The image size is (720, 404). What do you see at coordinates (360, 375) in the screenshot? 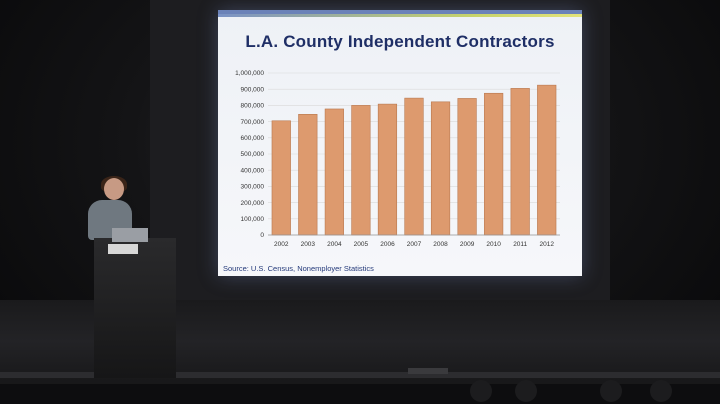
I see `stage-edge` at bounding box center [360, 375].